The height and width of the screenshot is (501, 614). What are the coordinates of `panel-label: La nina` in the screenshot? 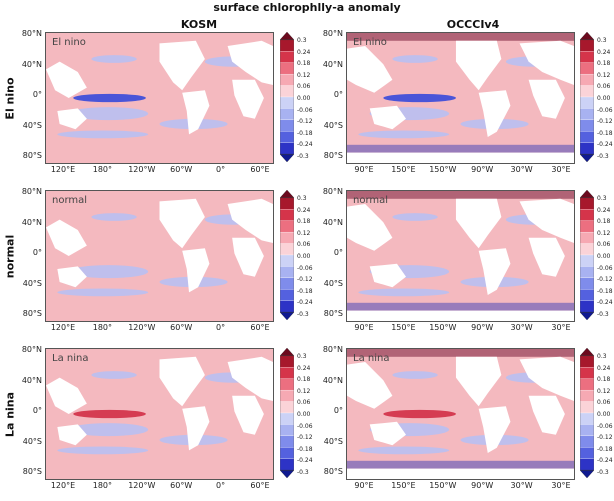 It's located at (371, 358).